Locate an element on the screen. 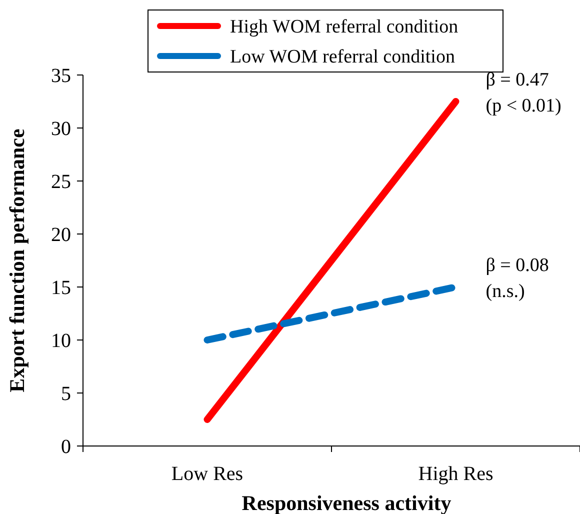 The width and height of the screenshot is (580, 514). y-tick-label: 15 is located at coordinates (61, 288).